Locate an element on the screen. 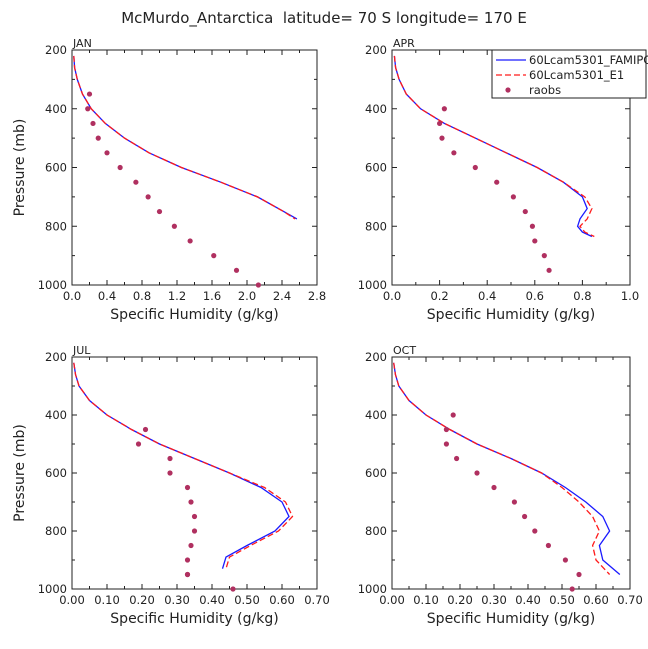 This screenshot has width=648, height=649. y-tick-label: 800 is located at coordinates (376, 531).